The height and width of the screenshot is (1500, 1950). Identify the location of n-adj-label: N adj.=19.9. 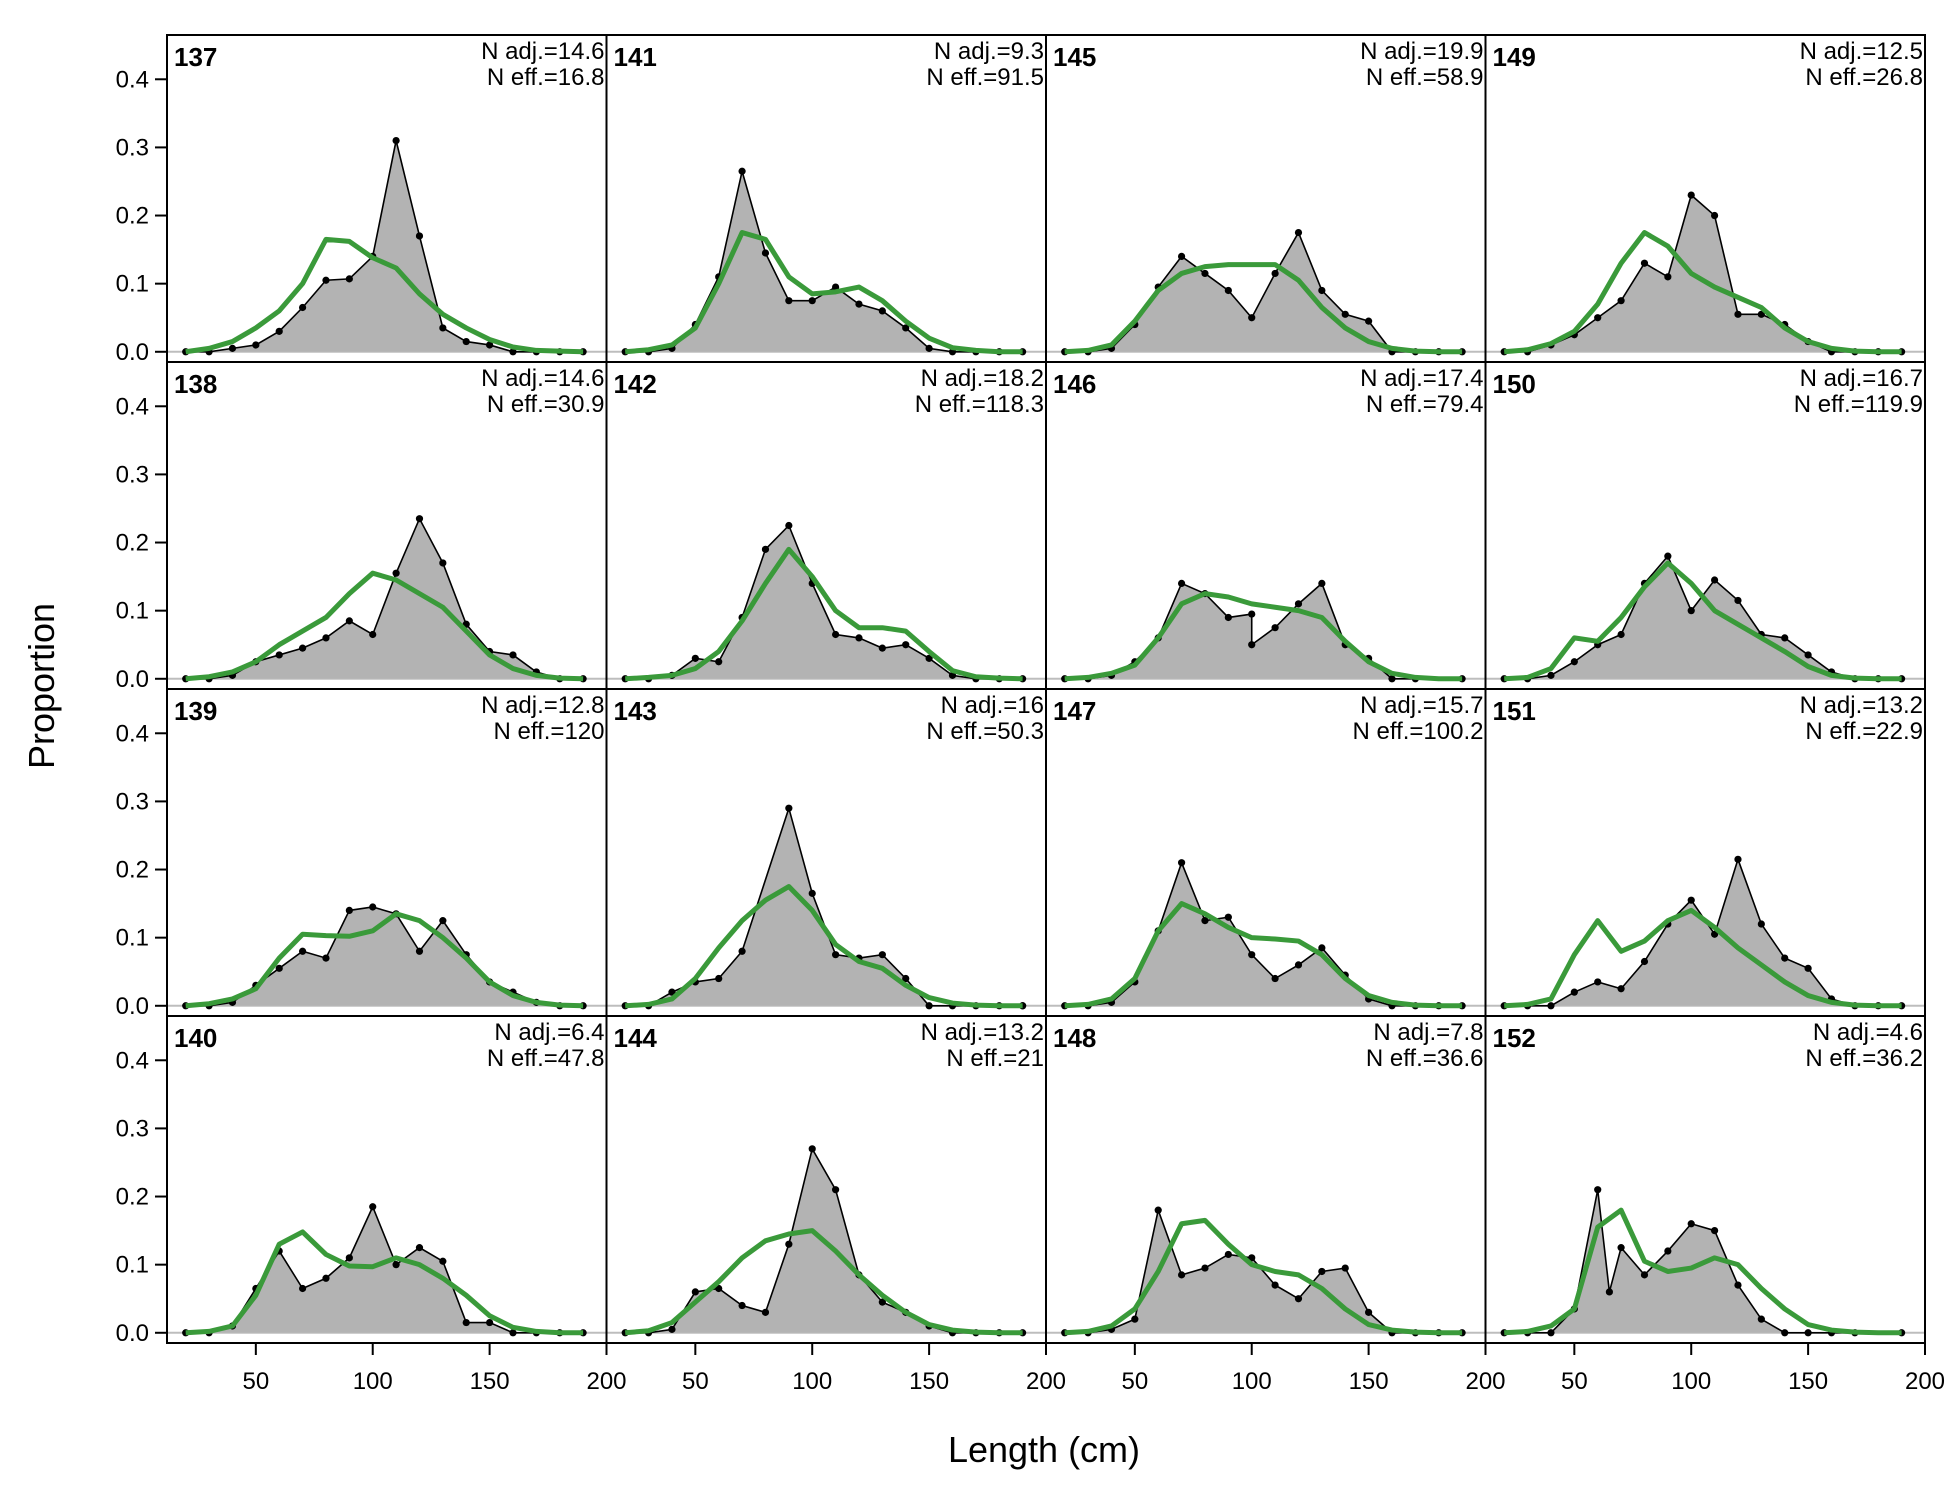
(1421, 51).